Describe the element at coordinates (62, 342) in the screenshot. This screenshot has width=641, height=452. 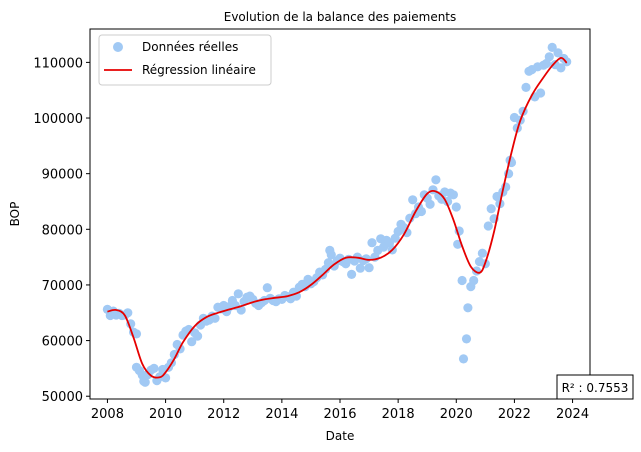
I see `y-tick-label: 60000` at that location.